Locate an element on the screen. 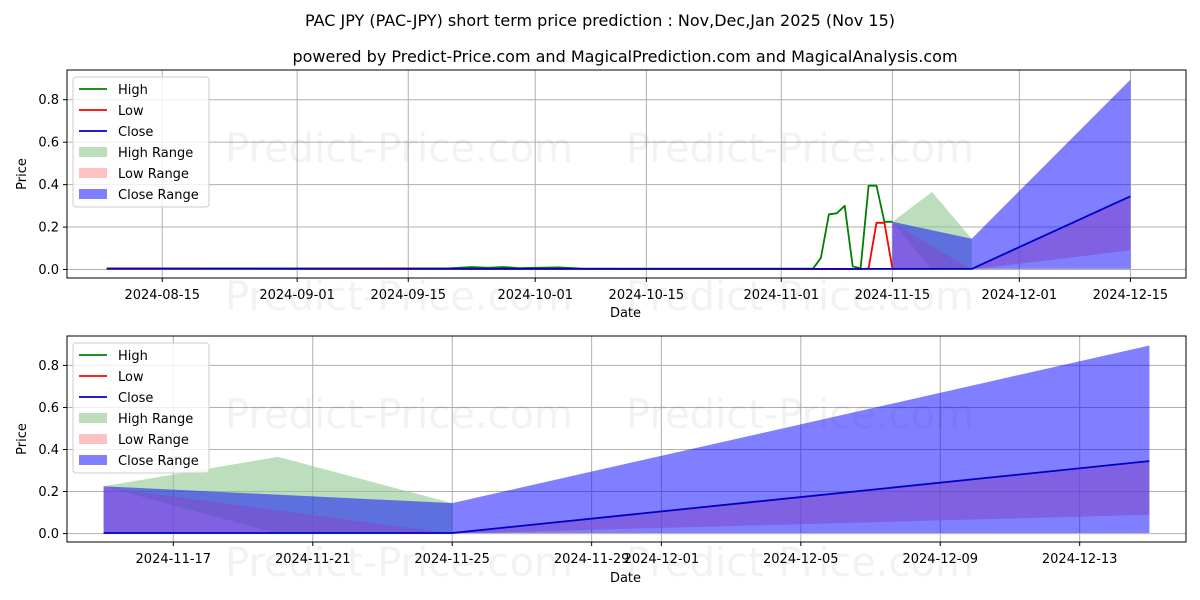  x-tick-label: 2024-12-13 is located at coordinates (1080, 559).